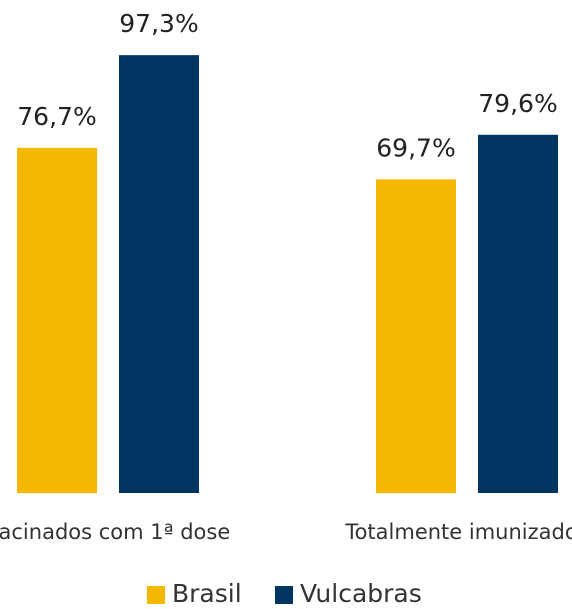 This screenshot has width=572, height=609. What do you see at coordinates (207, 593) in the screenshot?
I see `legend-label: Brasil` at bounding box center [207, 593].